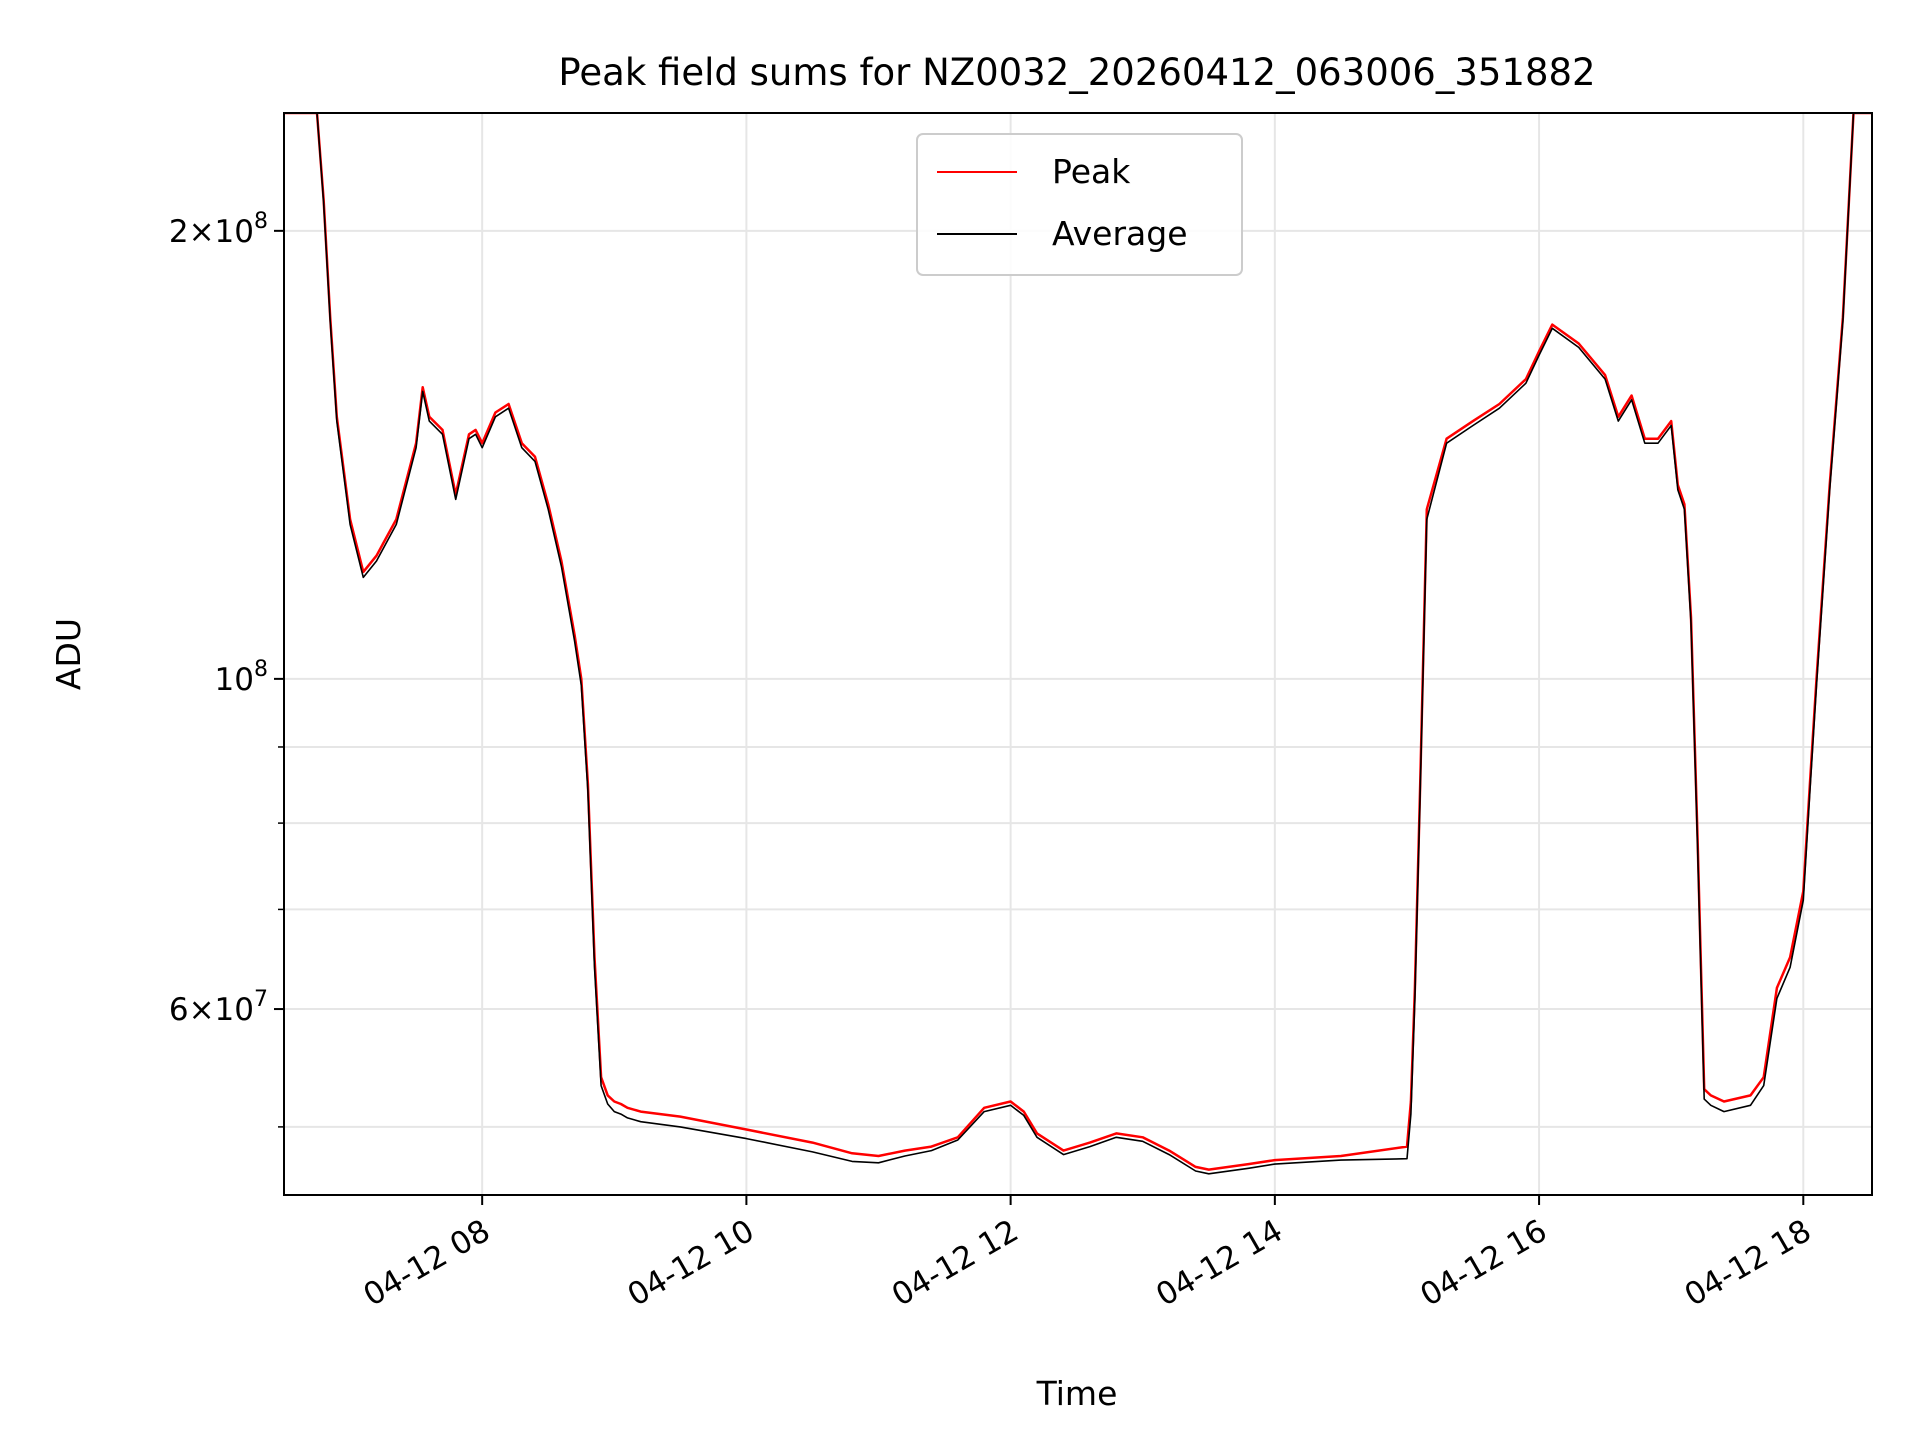  What do you see at coordinates (1091, 171) in the screenshot?
I see `legend-label-peak: Peak` at bounding box center [1091, 171].